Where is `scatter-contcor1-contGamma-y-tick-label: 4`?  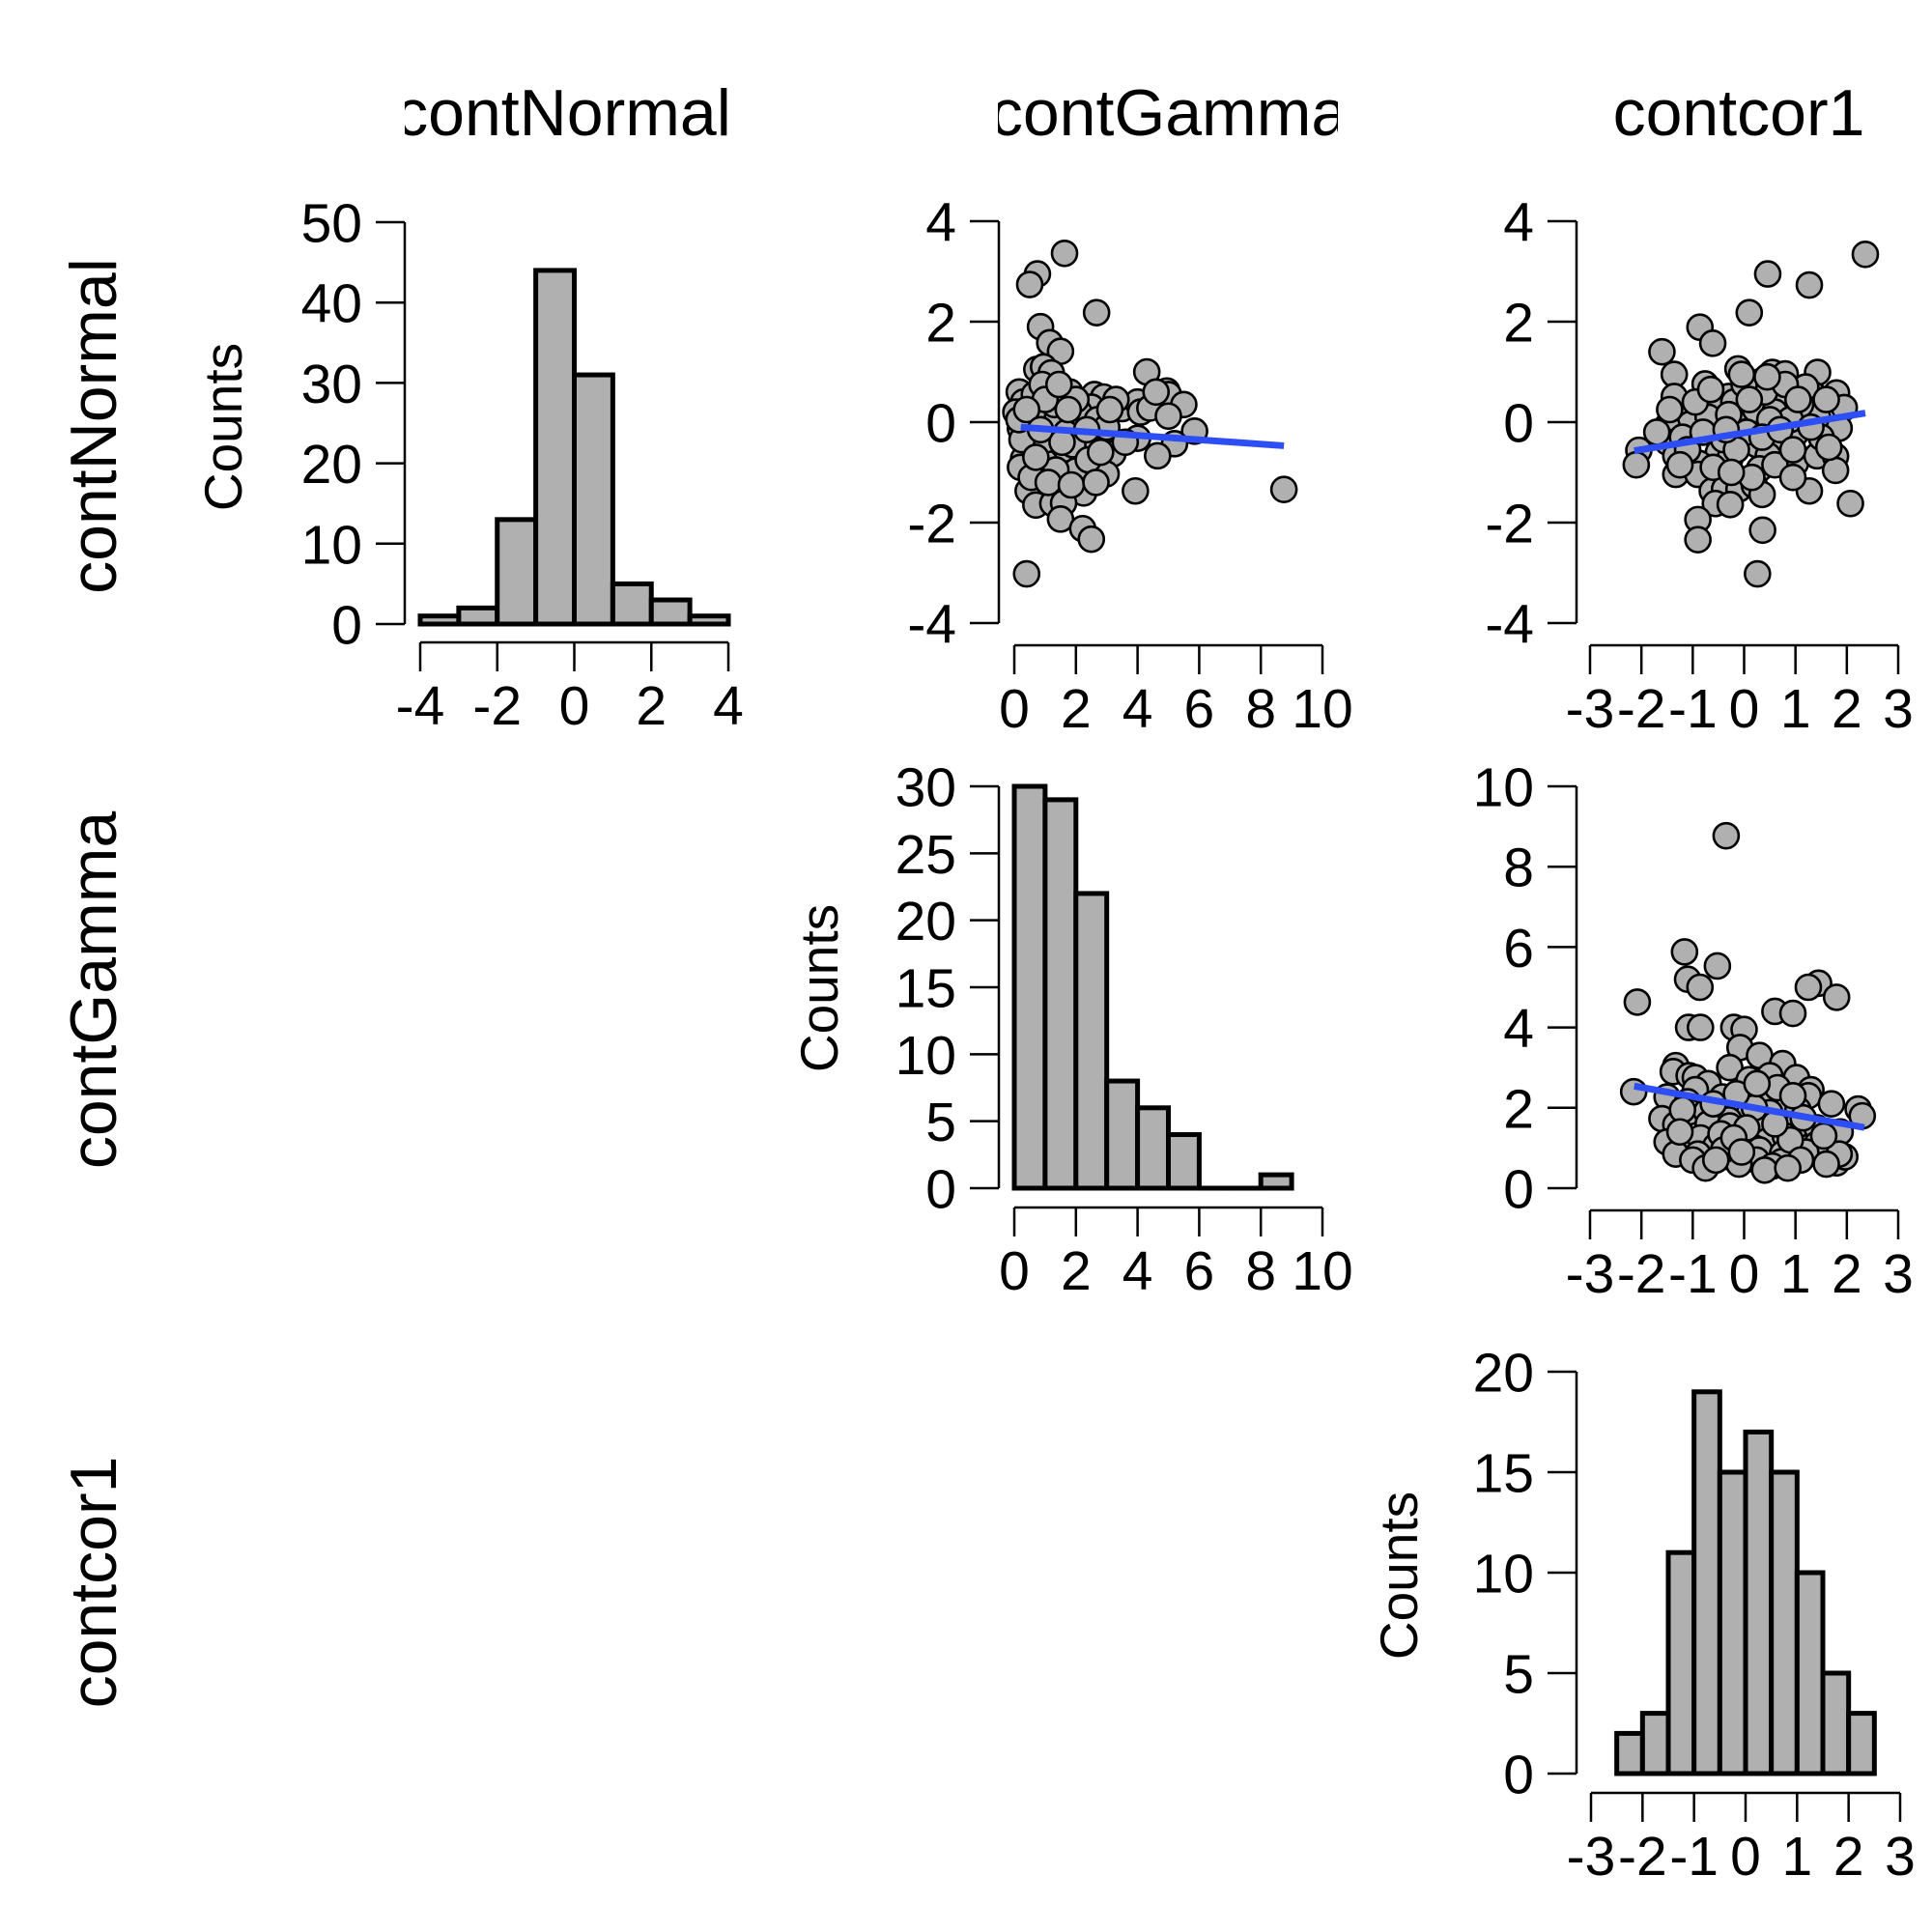 scatter-contcor1-contGamma-y-tick-label: 4 is located at coordinates (1518, 1029).